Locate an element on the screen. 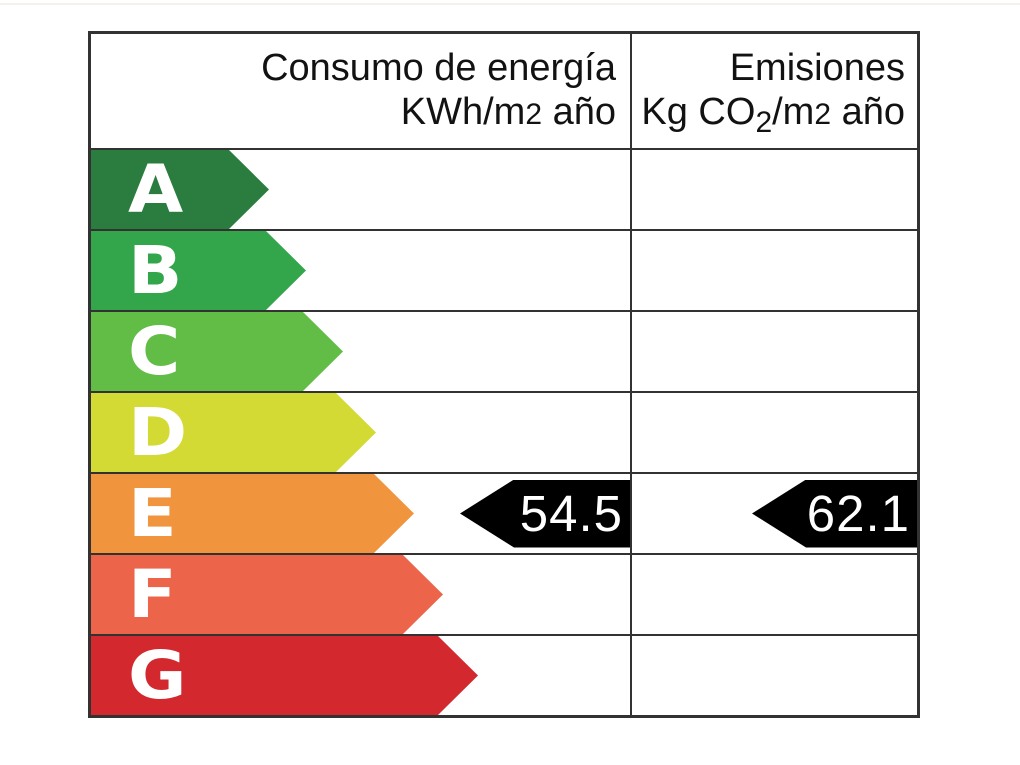 The image size is (1020, 765). rating-arrow-f: F is located at coordinates (267, 594).